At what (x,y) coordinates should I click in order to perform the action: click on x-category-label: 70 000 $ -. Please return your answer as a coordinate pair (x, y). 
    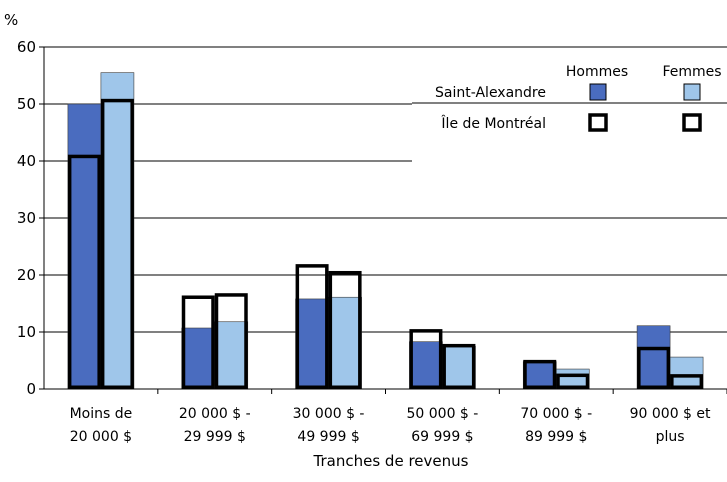
    Looking at the image, I should click on (556, 414).